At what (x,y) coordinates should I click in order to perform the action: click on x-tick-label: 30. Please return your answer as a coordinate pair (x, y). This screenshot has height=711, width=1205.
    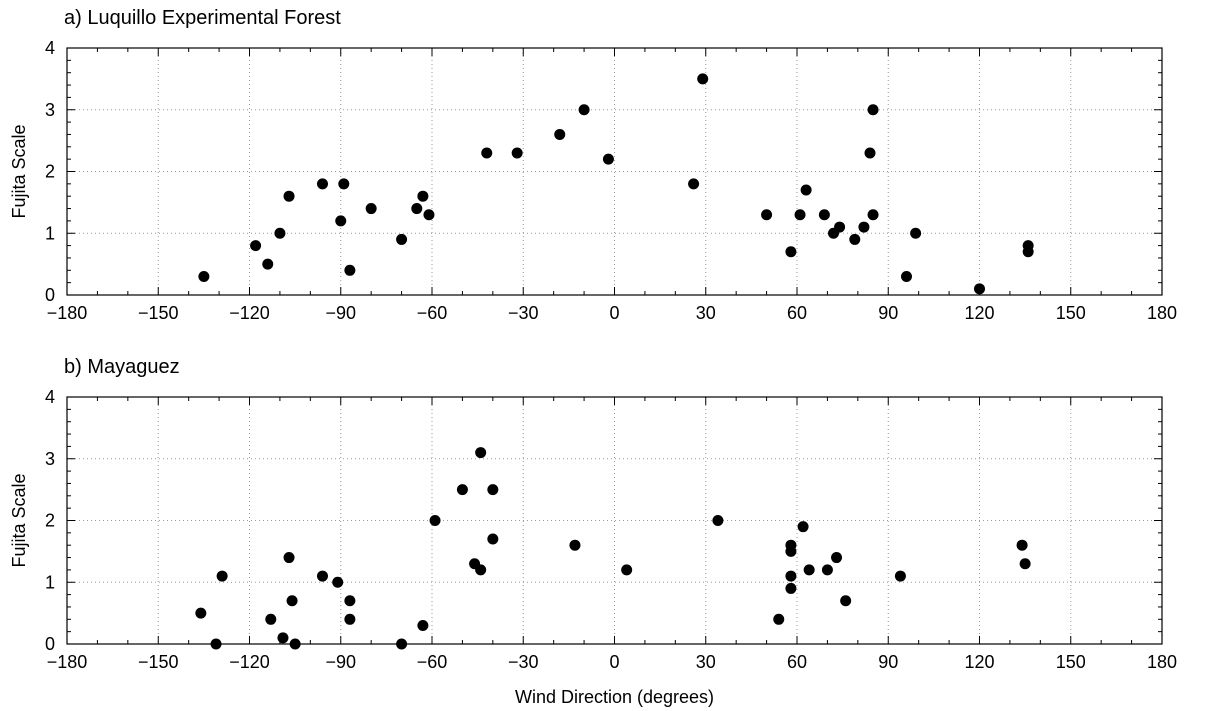
    Looking at the image, I should click on (706, 662).